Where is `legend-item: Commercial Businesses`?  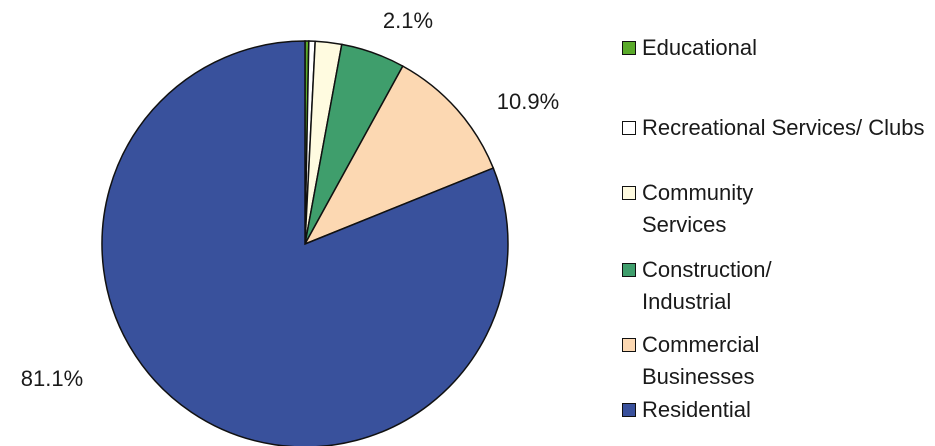 legend-item: Commercial Businesses is located at coordinates (711, 361).